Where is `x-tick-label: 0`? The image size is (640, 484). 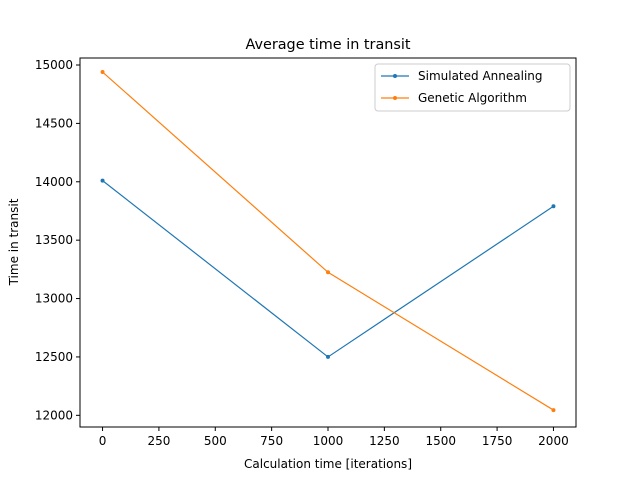
x-tick-label: 0 is located at coordinates (103, 441).